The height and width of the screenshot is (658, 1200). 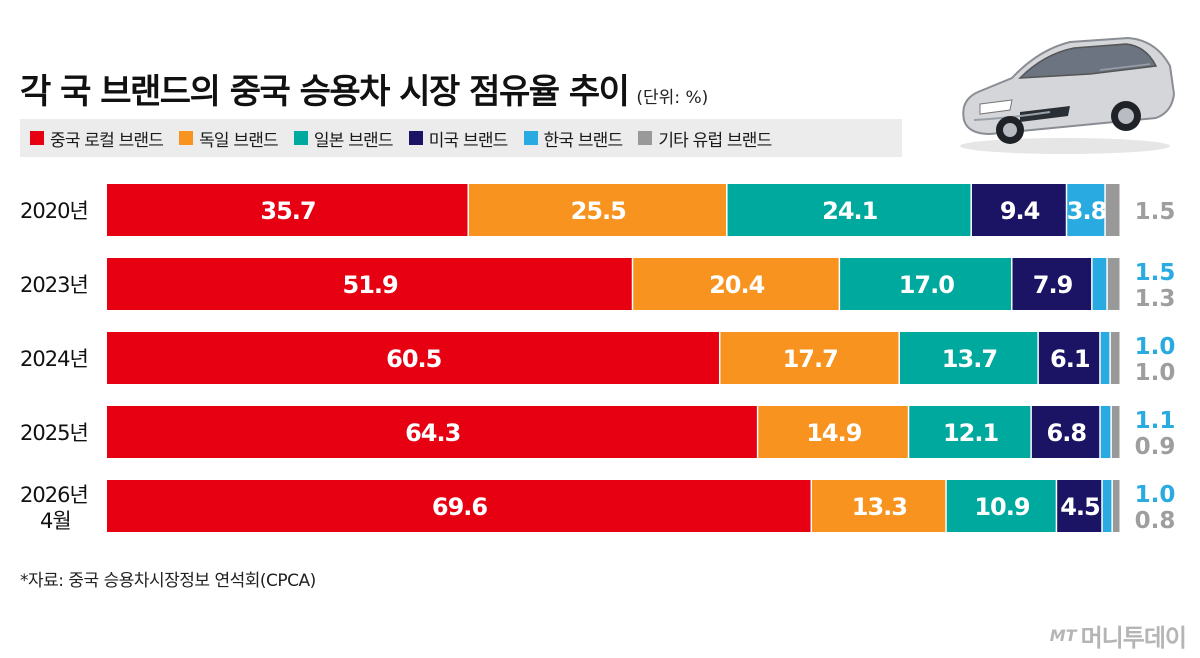 I want to click on data-label: 64.3, so click(x=432, y=433).